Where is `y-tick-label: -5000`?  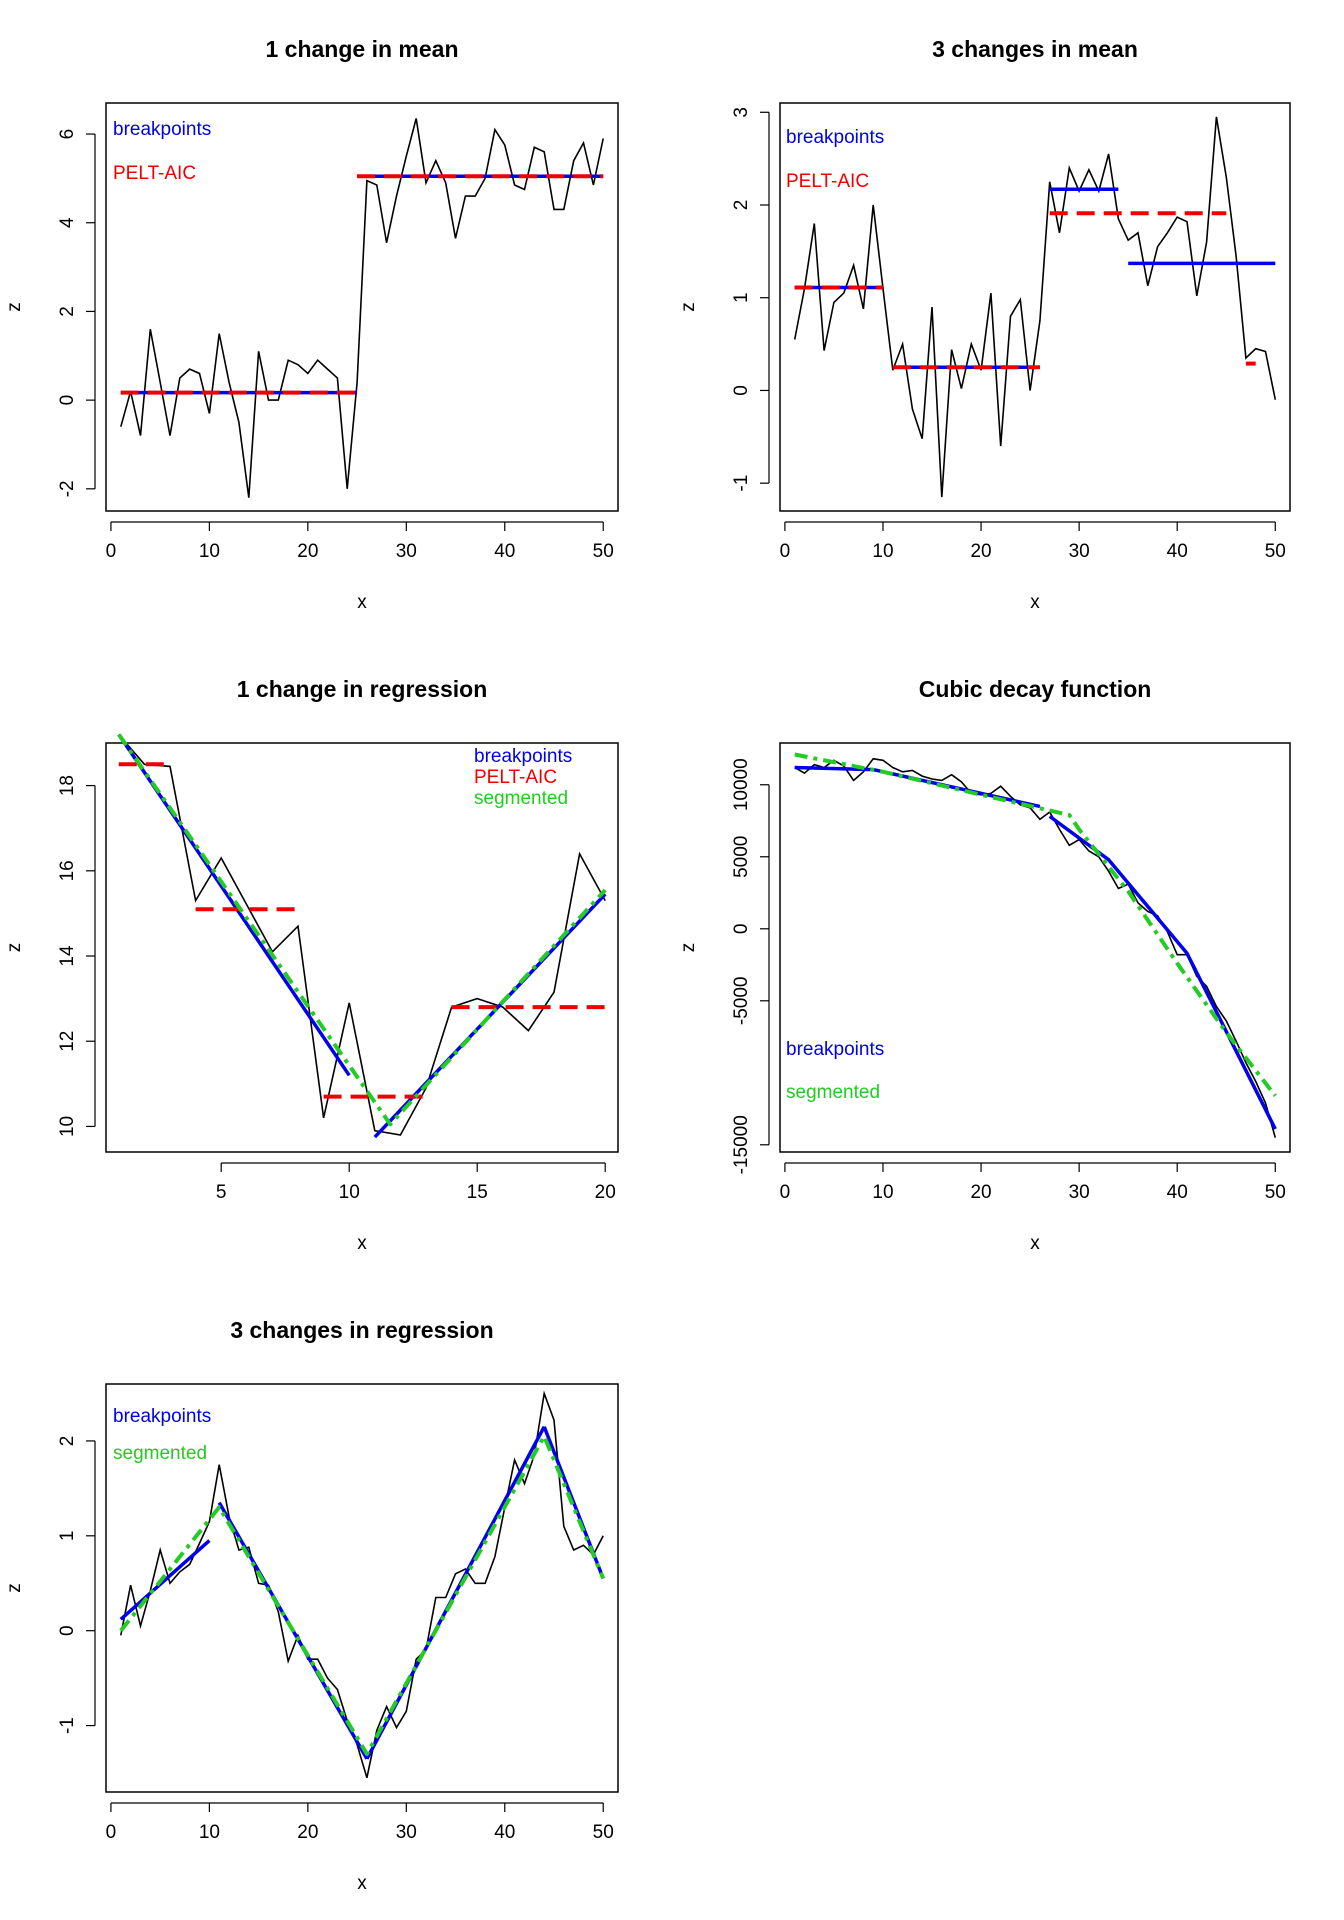 y-tick-label: -5000 is located at coordinates (741, 1000).